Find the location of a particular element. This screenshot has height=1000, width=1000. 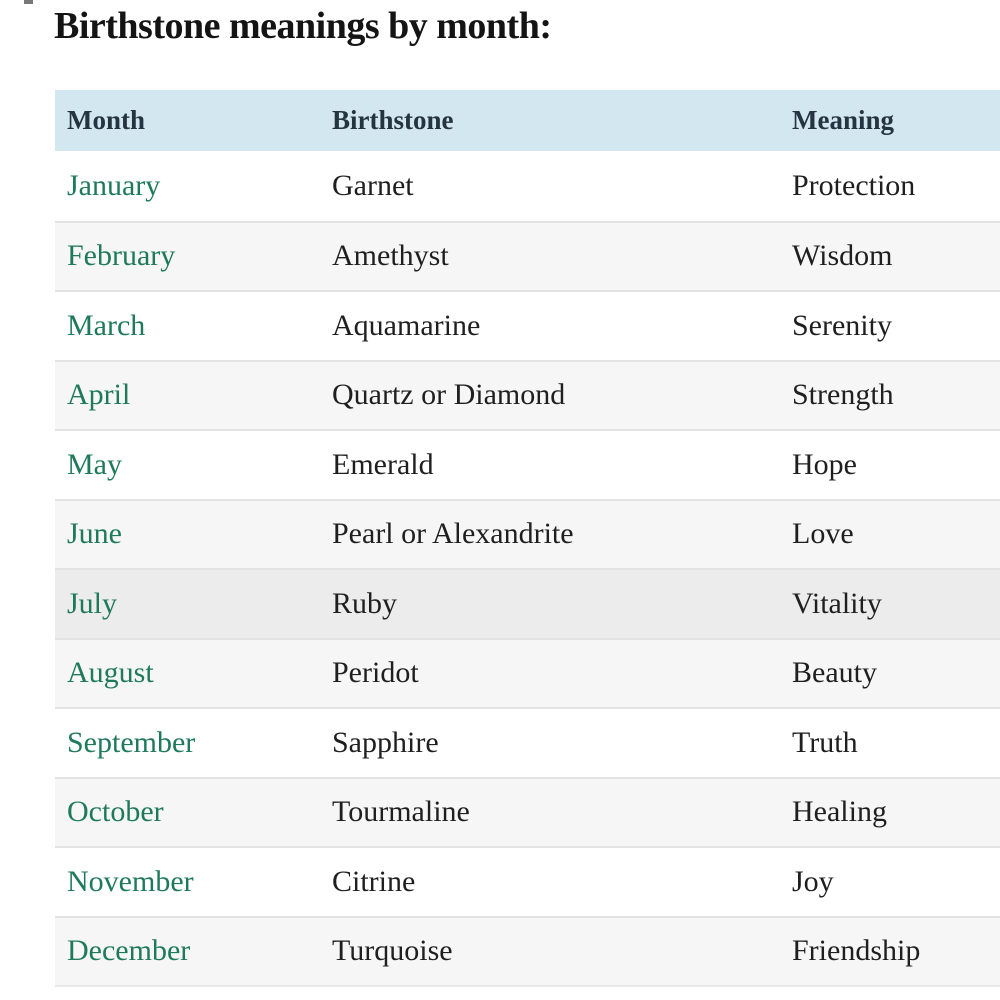

birthstone-cell: Sapphire is located at coordinates (385, 742).